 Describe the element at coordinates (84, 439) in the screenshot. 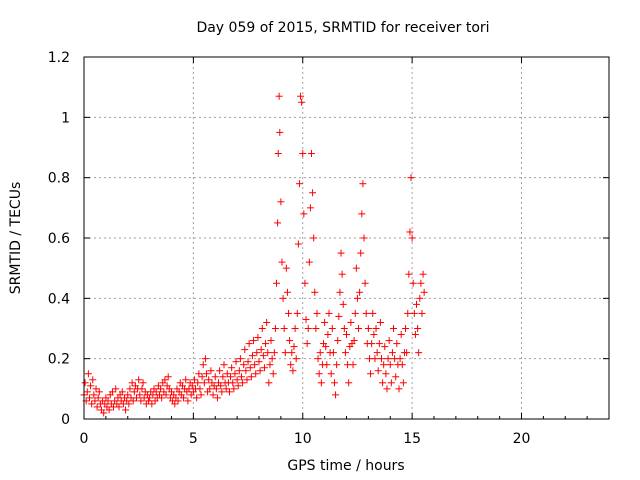

I see `x-tick-label: 0` at that location.